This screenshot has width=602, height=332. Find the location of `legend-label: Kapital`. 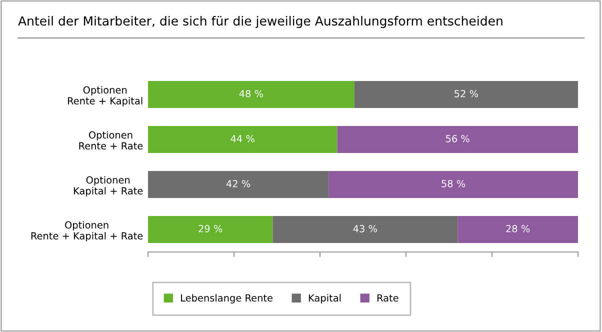

legend-label: Kapital is located at coordinates (324, 299).